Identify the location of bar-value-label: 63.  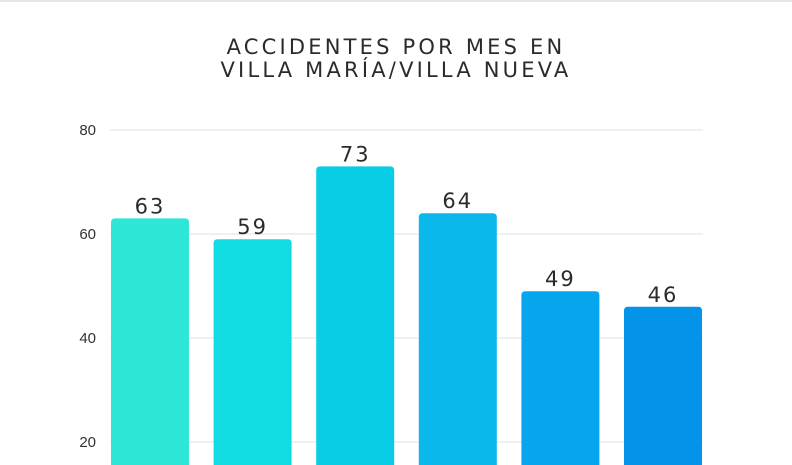
(150, 206).